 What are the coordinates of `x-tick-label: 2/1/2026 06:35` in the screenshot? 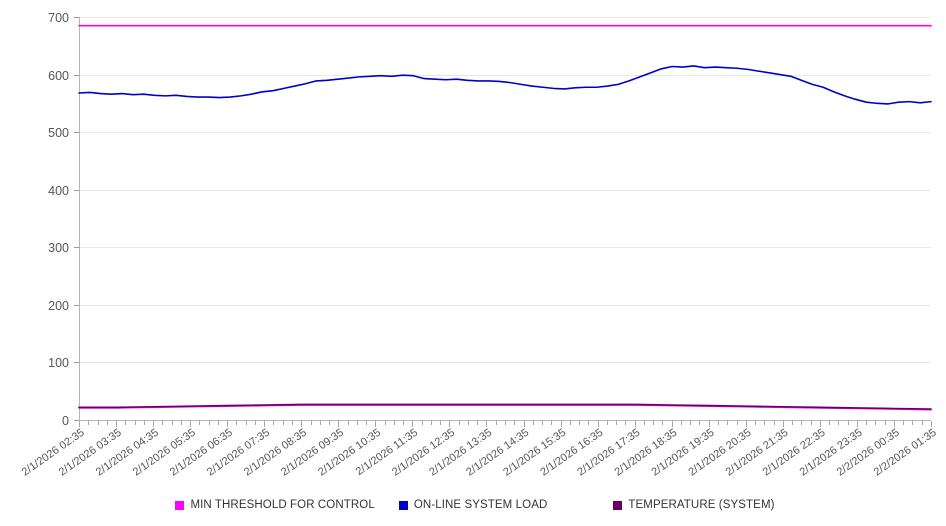 It's located at (201, 453).